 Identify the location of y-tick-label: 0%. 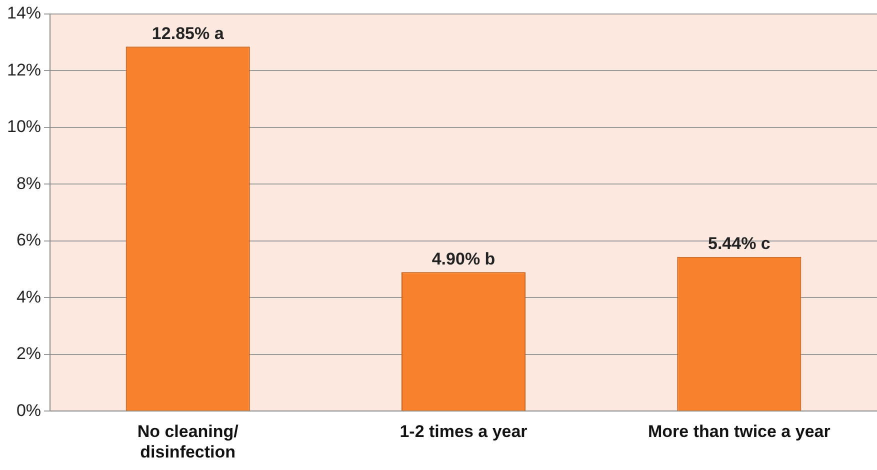
(29, 410).